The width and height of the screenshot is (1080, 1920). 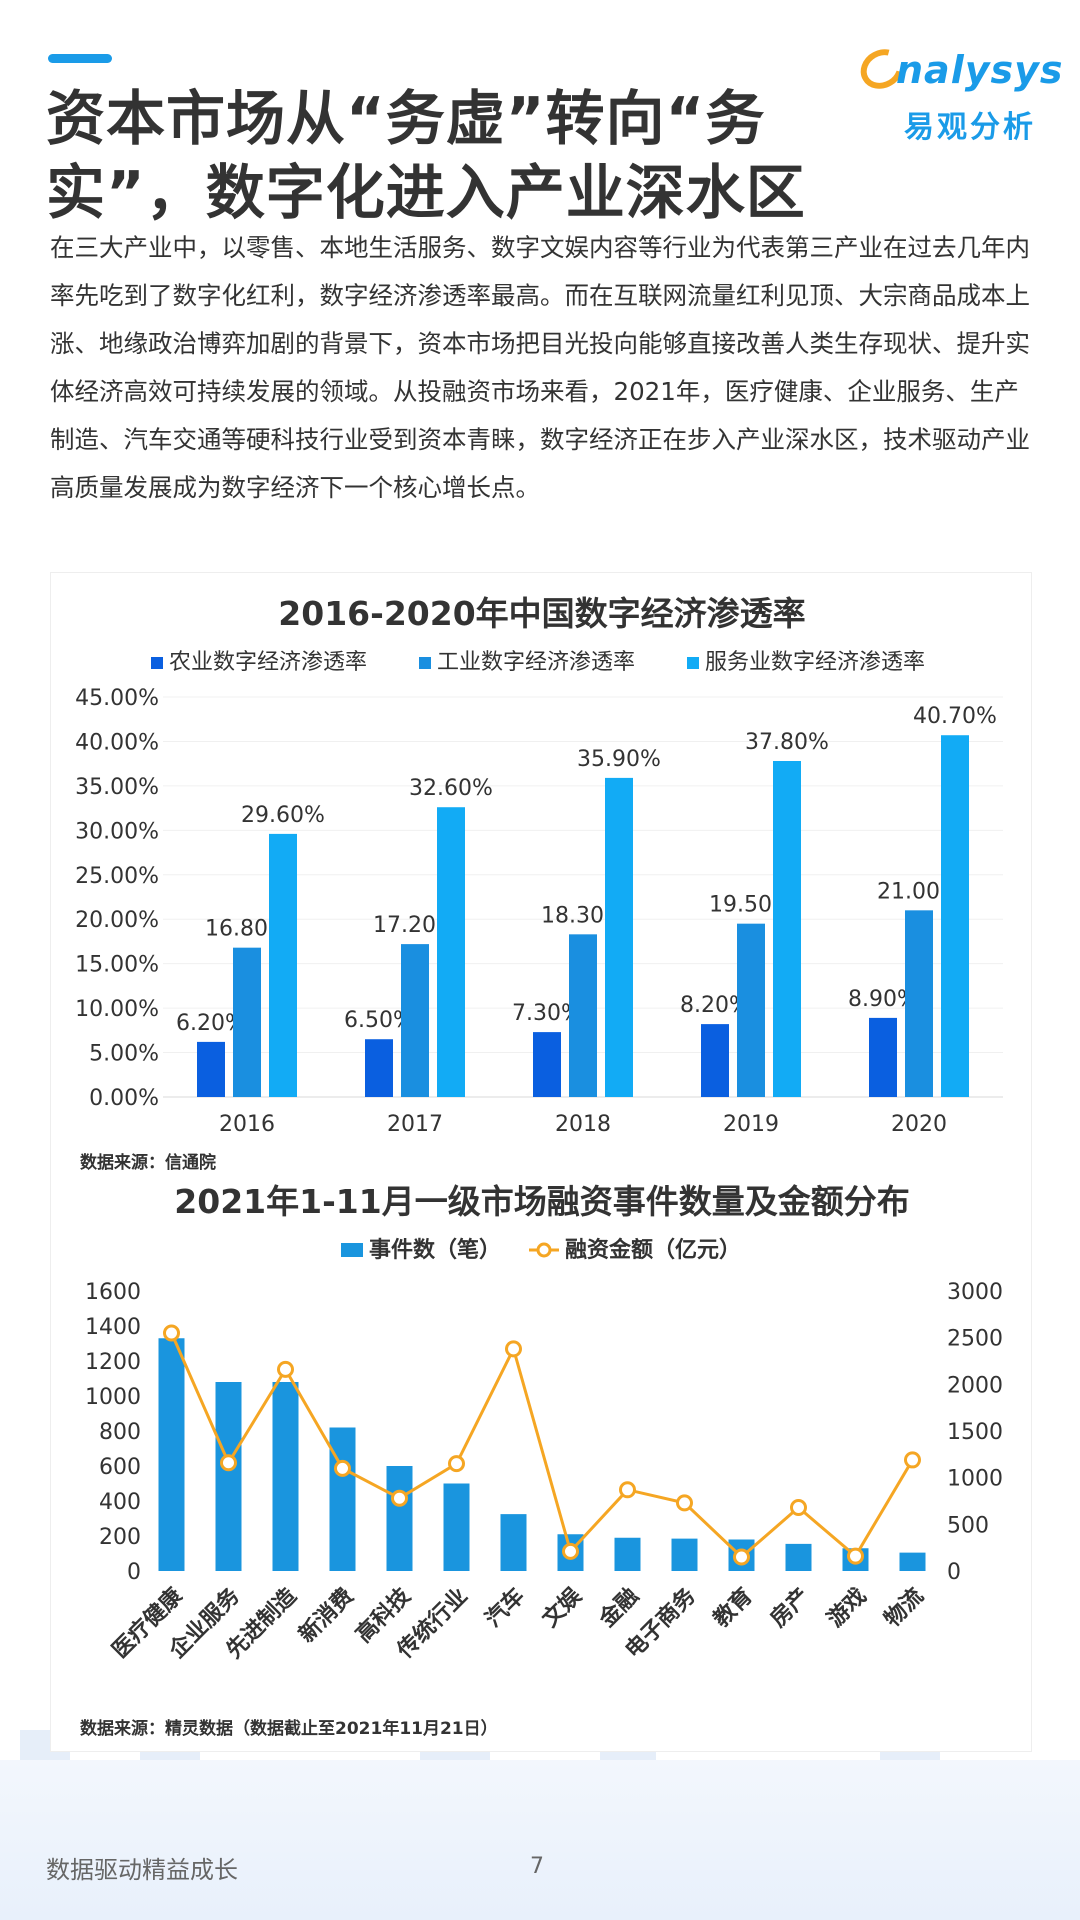 I want to click on chart1-data-label: 29.60%, so click(x=283, y=815).